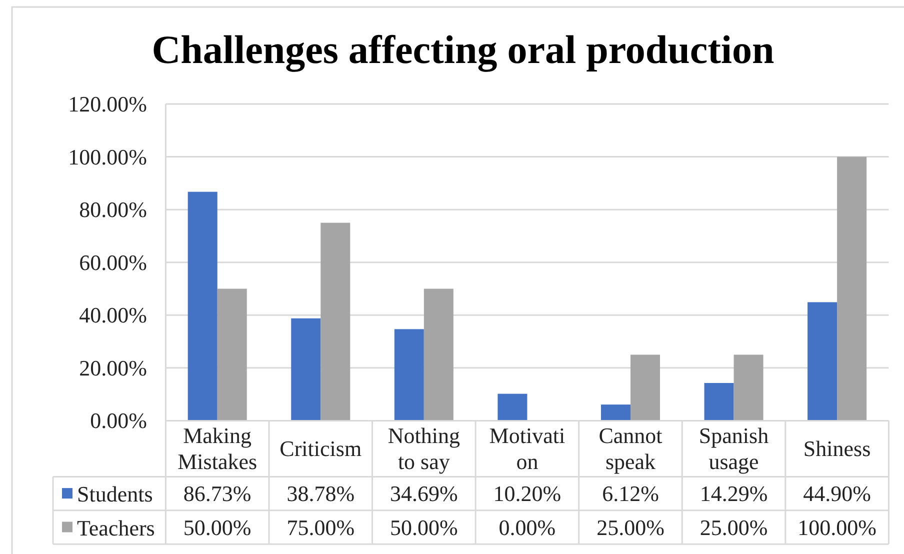 The height and width of the screenshot is (554, 904). What do you see at coordinates (321, 449) in the screenshot?
I see `x-tick-label: Criticism` at bounding box center [321, 449].